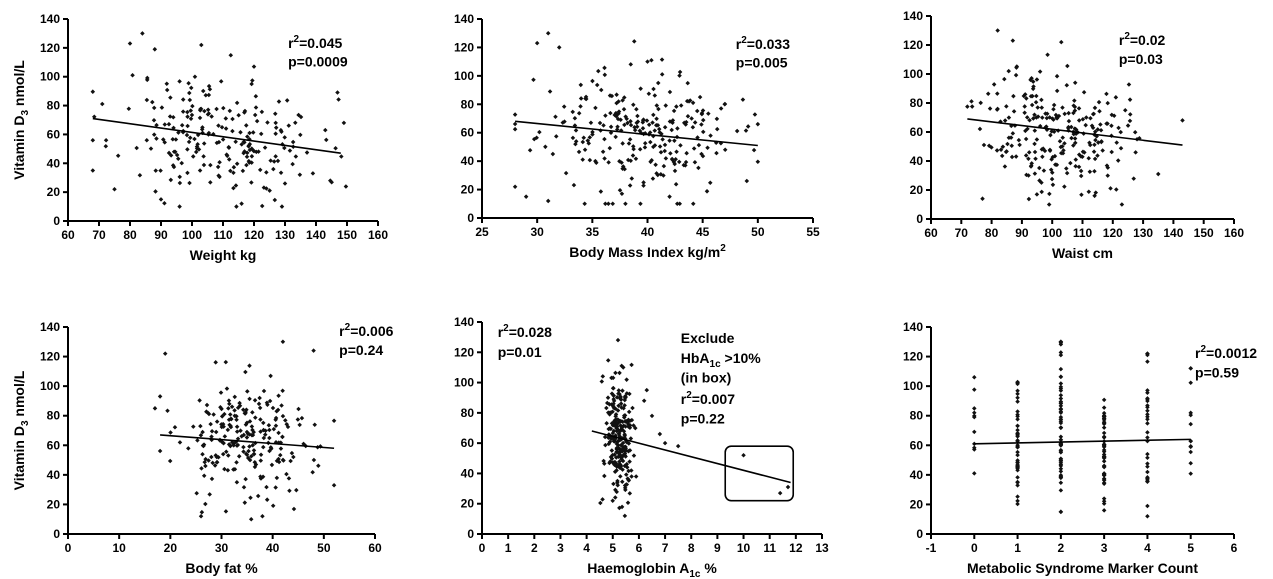  I want to click on x-tick-label: 3, so click(560, 548).